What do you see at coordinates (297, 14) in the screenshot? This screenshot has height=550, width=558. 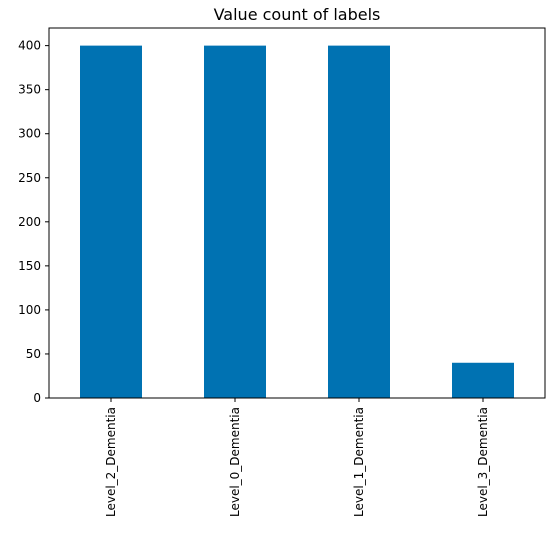 I see `chart-title: Value count of labels` at bounding box center [297, 14].